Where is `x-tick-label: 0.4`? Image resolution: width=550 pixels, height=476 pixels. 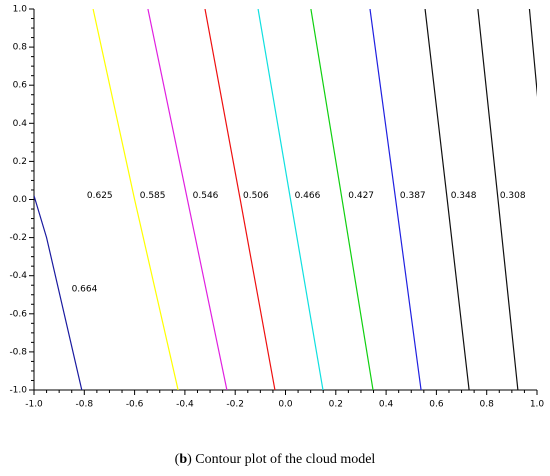 x-tick-label: 0.4 is located at coordinates (386, 405).